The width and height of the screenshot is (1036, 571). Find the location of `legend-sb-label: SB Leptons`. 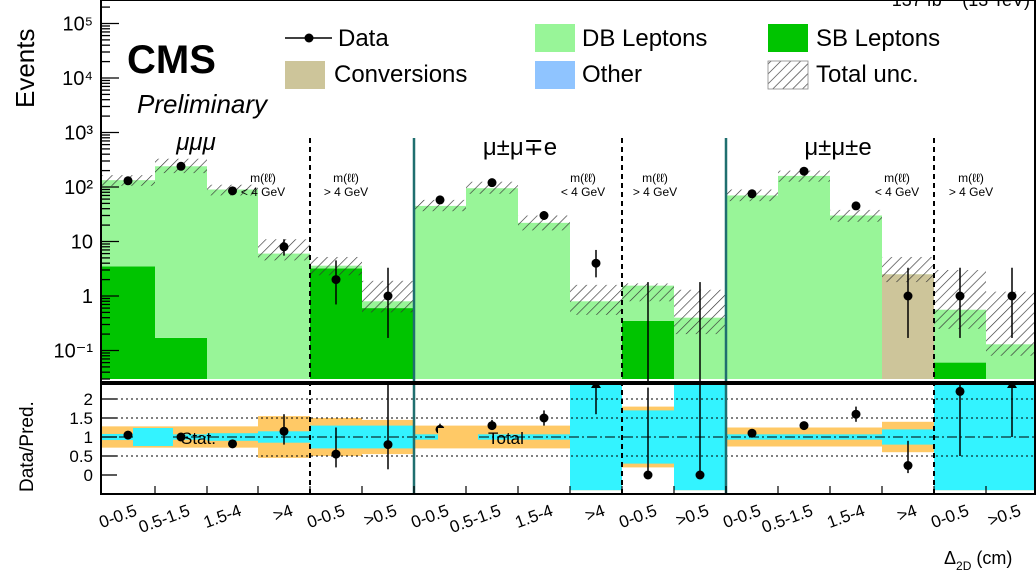

legend-sb-label: SB Leptons is located at coordinates (878, 38).